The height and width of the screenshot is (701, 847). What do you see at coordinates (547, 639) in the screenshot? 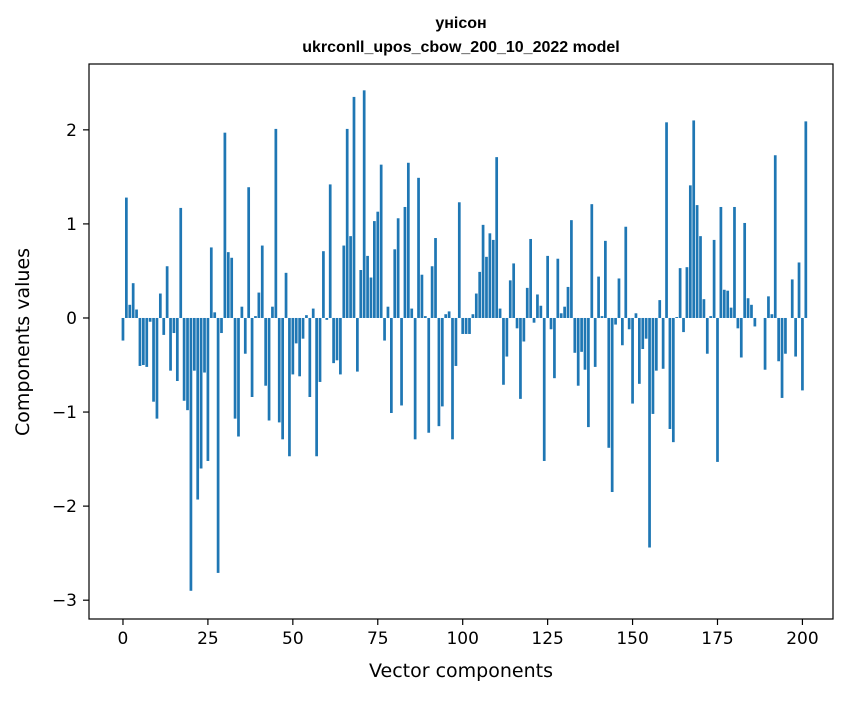
I see `x-tick-label: 125` at bounding box center [547, 639].